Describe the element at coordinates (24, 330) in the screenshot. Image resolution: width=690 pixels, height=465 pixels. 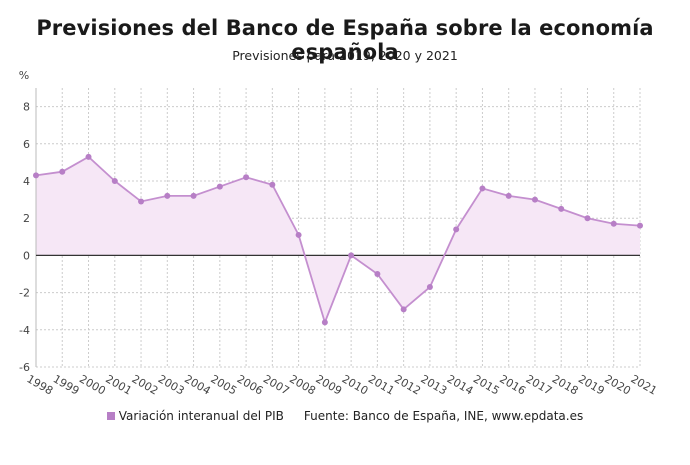
I see `y-tick-label: -4` at that location.